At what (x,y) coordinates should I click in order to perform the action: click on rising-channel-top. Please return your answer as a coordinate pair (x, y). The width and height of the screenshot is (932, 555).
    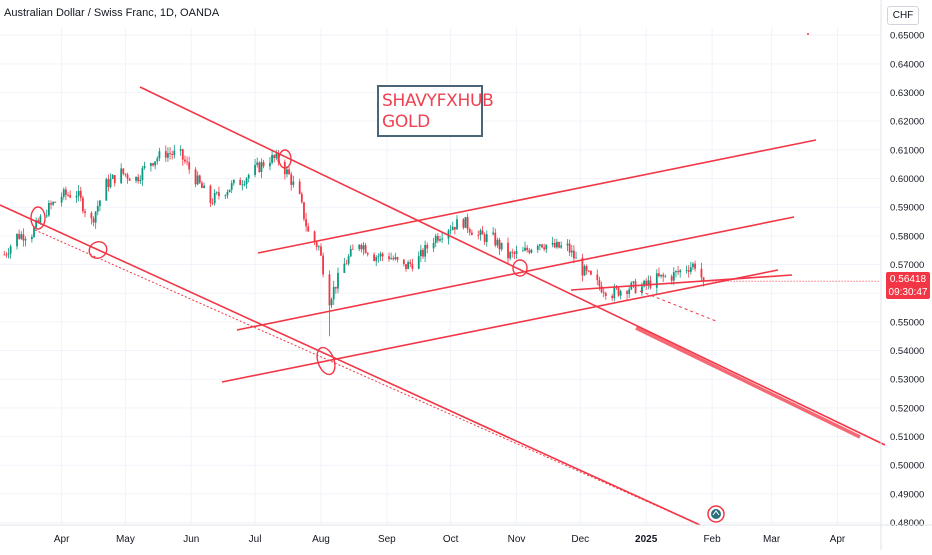
    Looking at the image, I should click on (537, 196).